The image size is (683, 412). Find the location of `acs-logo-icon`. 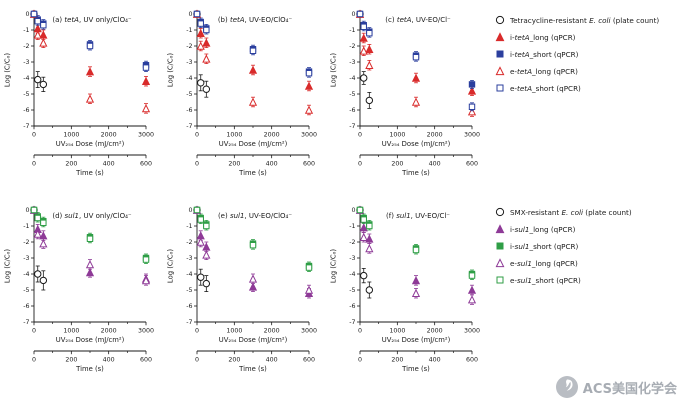

acs-logo-icon is located at coordinates (566, 387).